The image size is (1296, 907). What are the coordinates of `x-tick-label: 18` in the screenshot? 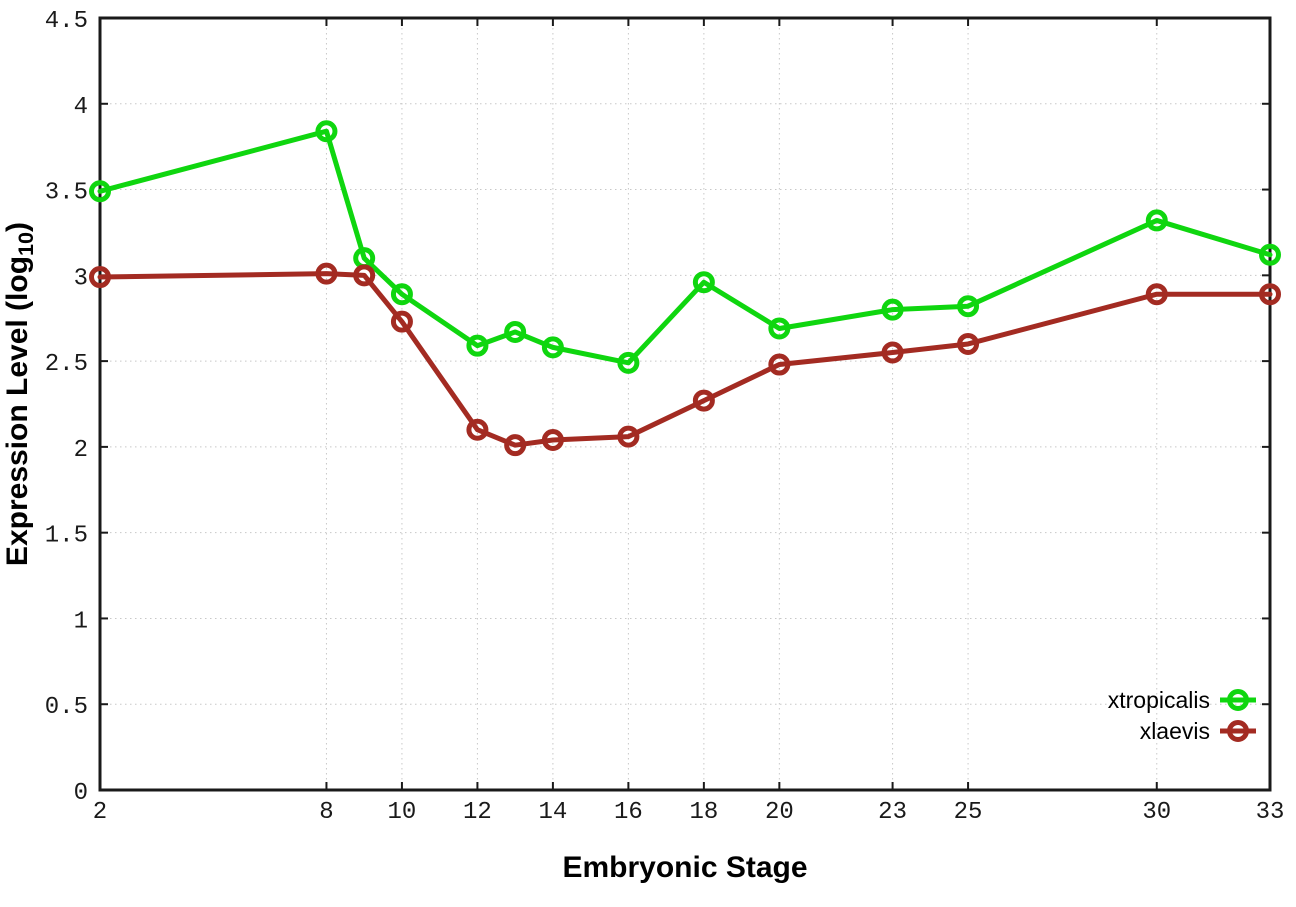 It's located at (703, 812).